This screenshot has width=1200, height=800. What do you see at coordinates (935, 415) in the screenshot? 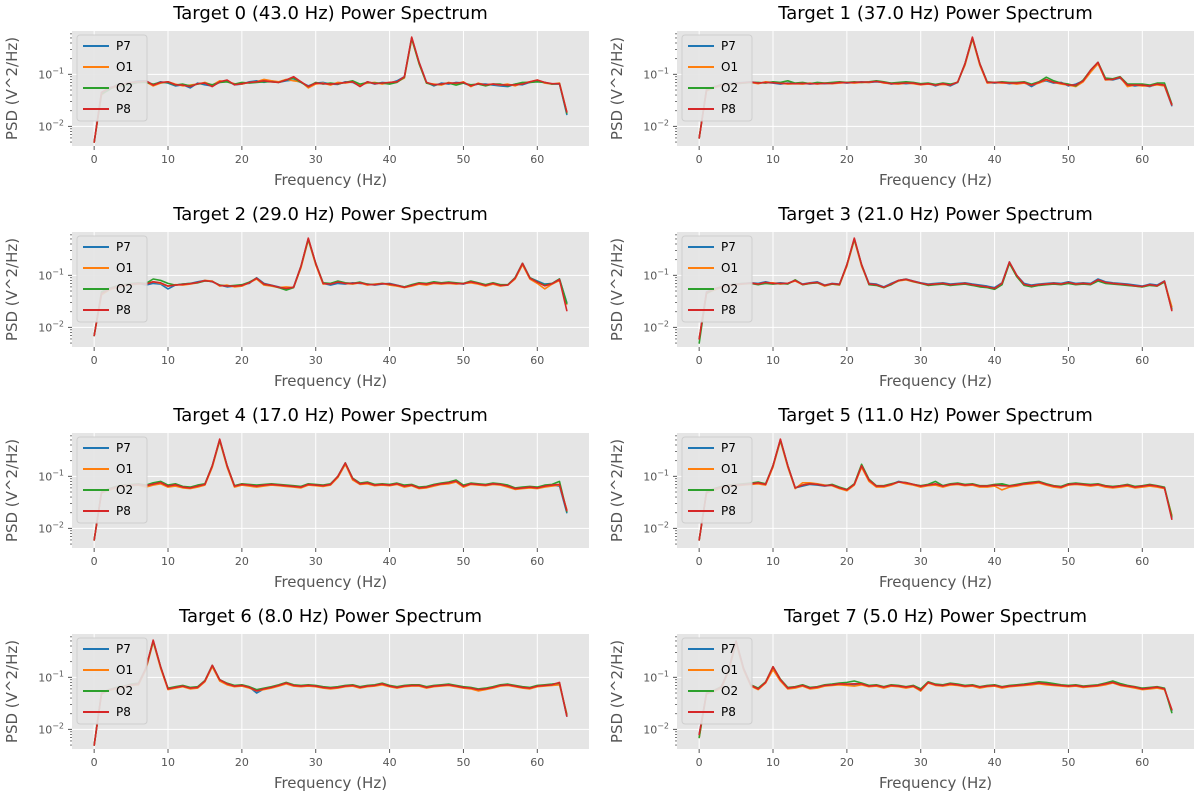
I see `chart-title: Target 5 (11.0 Hz) Power Spectrum` at bounding box center [935, 415].